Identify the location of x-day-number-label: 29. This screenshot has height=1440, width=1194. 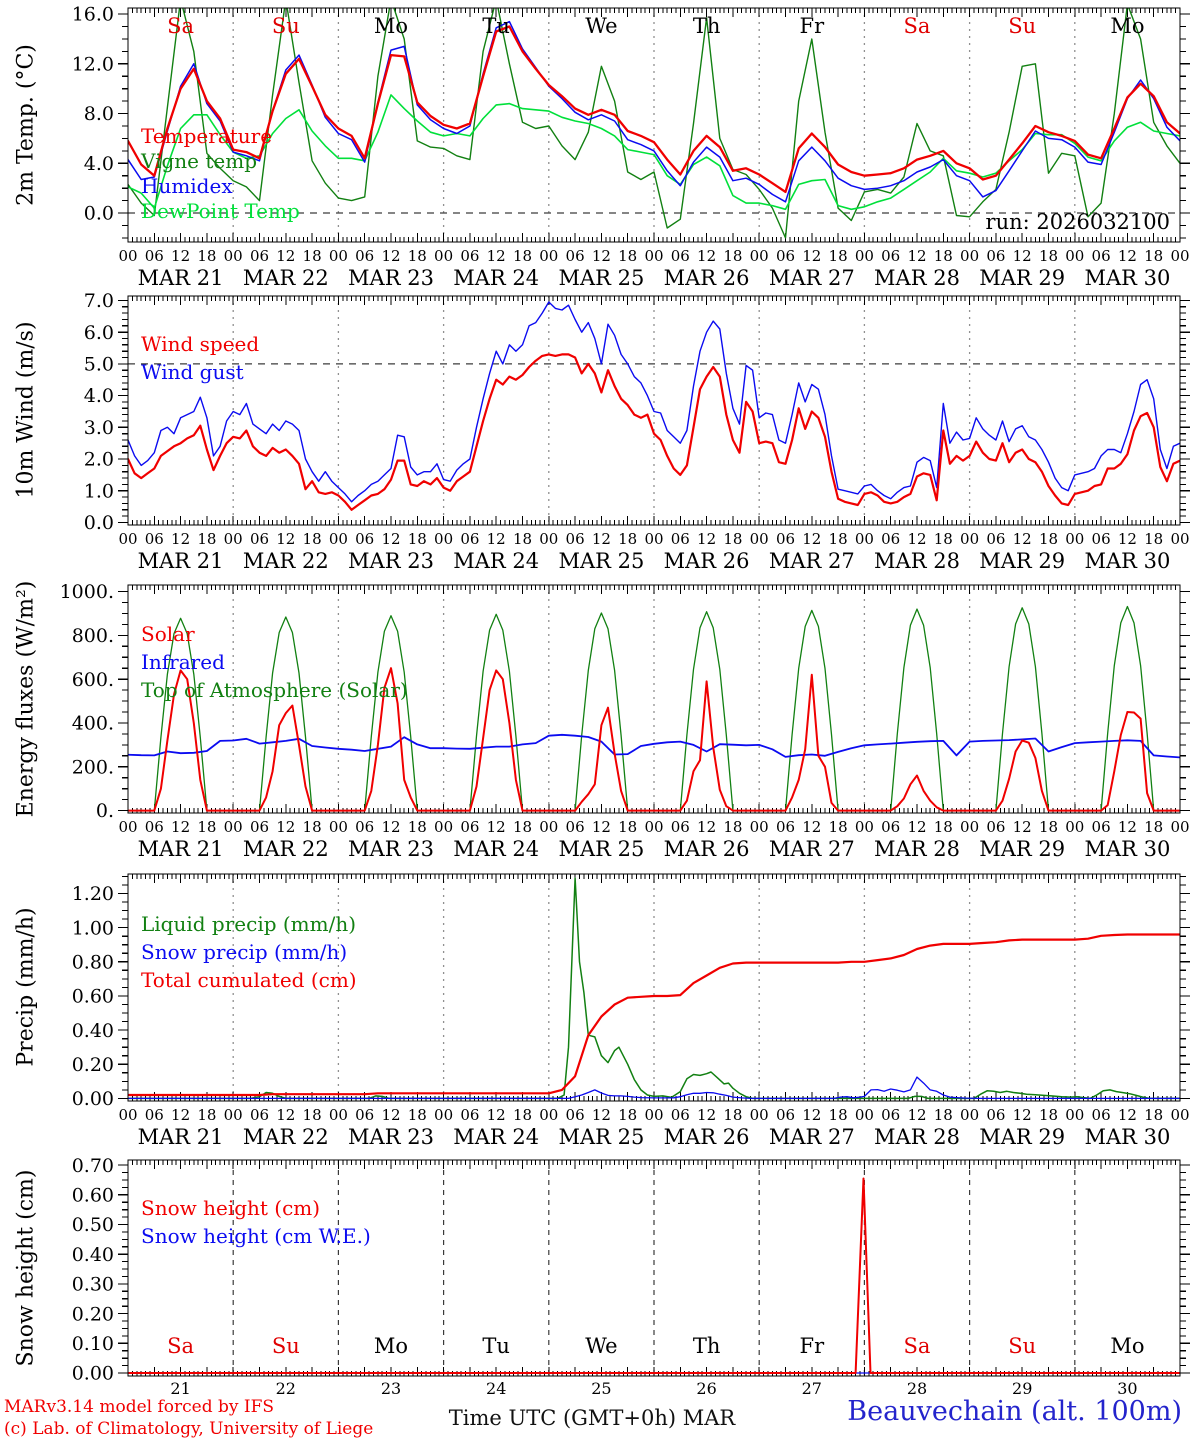
(1022, 1388).